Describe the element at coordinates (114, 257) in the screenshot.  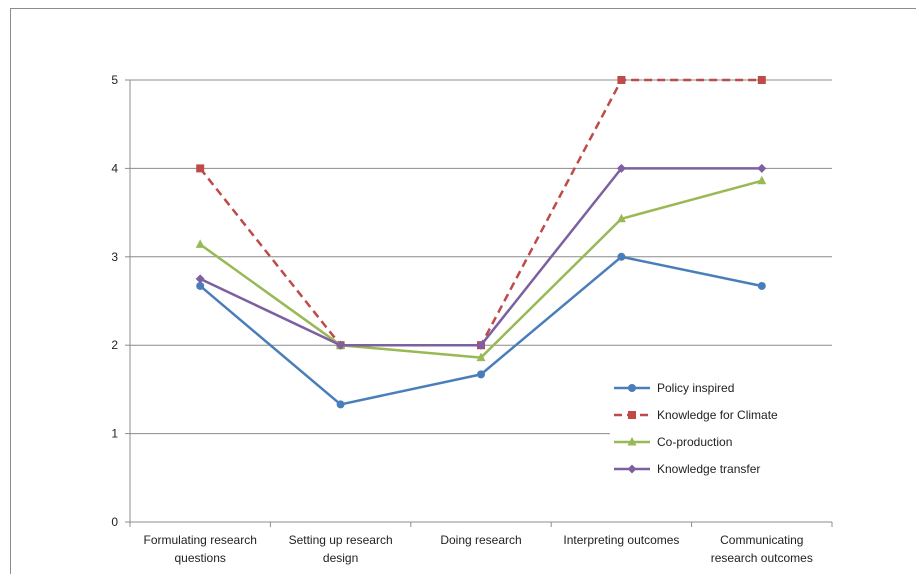
I see `y-tick-label: 3` at that location.